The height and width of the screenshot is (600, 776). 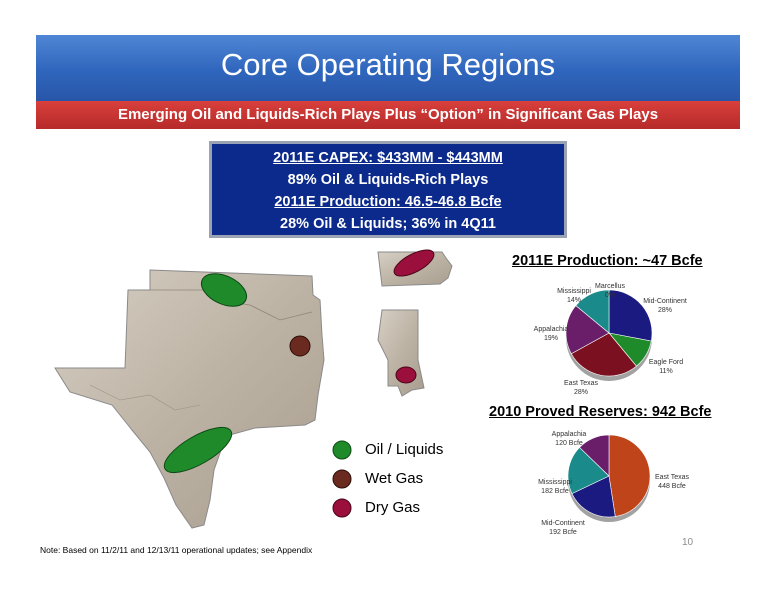 I want to click on pie-value-label: 11%, so click(x=666, y=371).